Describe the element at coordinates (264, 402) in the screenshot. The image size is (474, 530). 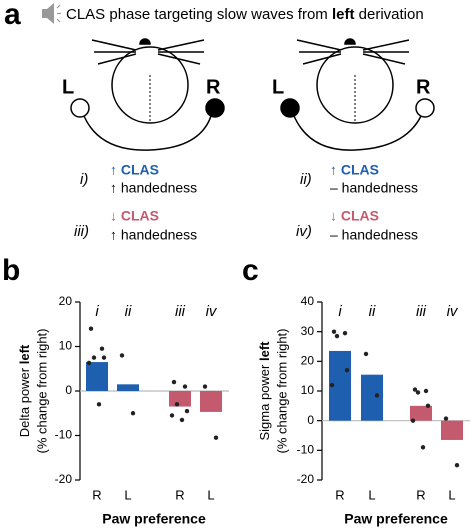
I see `y-label-main: Sigma power` at that location.